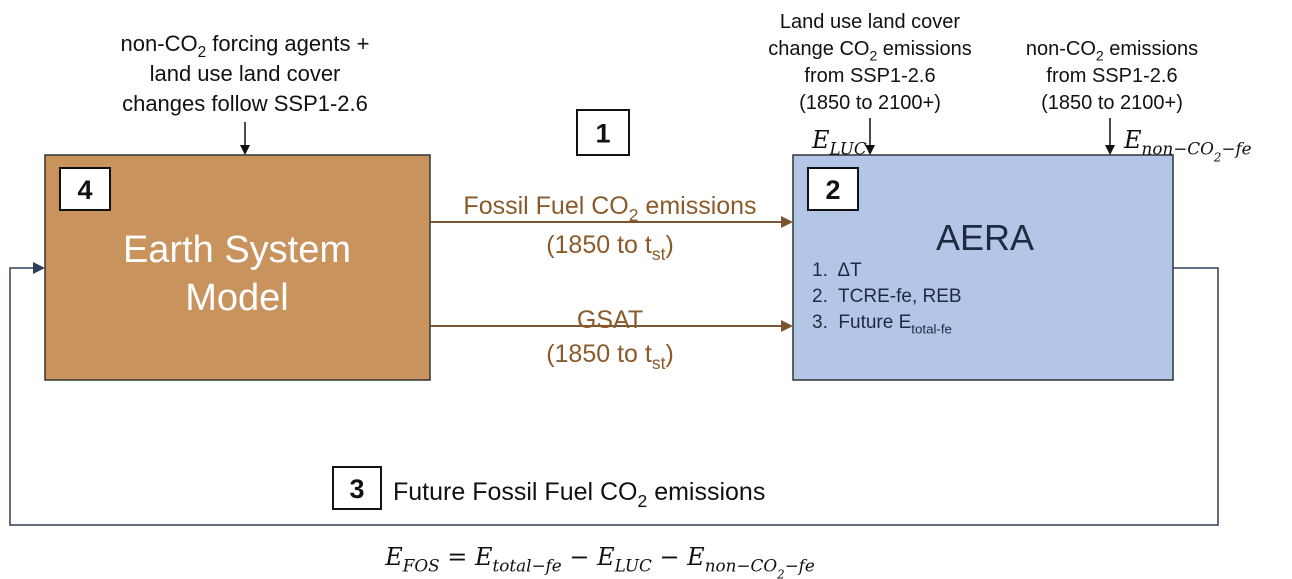 Image resolution: width=1292 pixels, height=579 pixels. Describe the element at coordinates (545, 206) in the screenshot. I see `text-segment: Fossil Fuel CO` at that location.